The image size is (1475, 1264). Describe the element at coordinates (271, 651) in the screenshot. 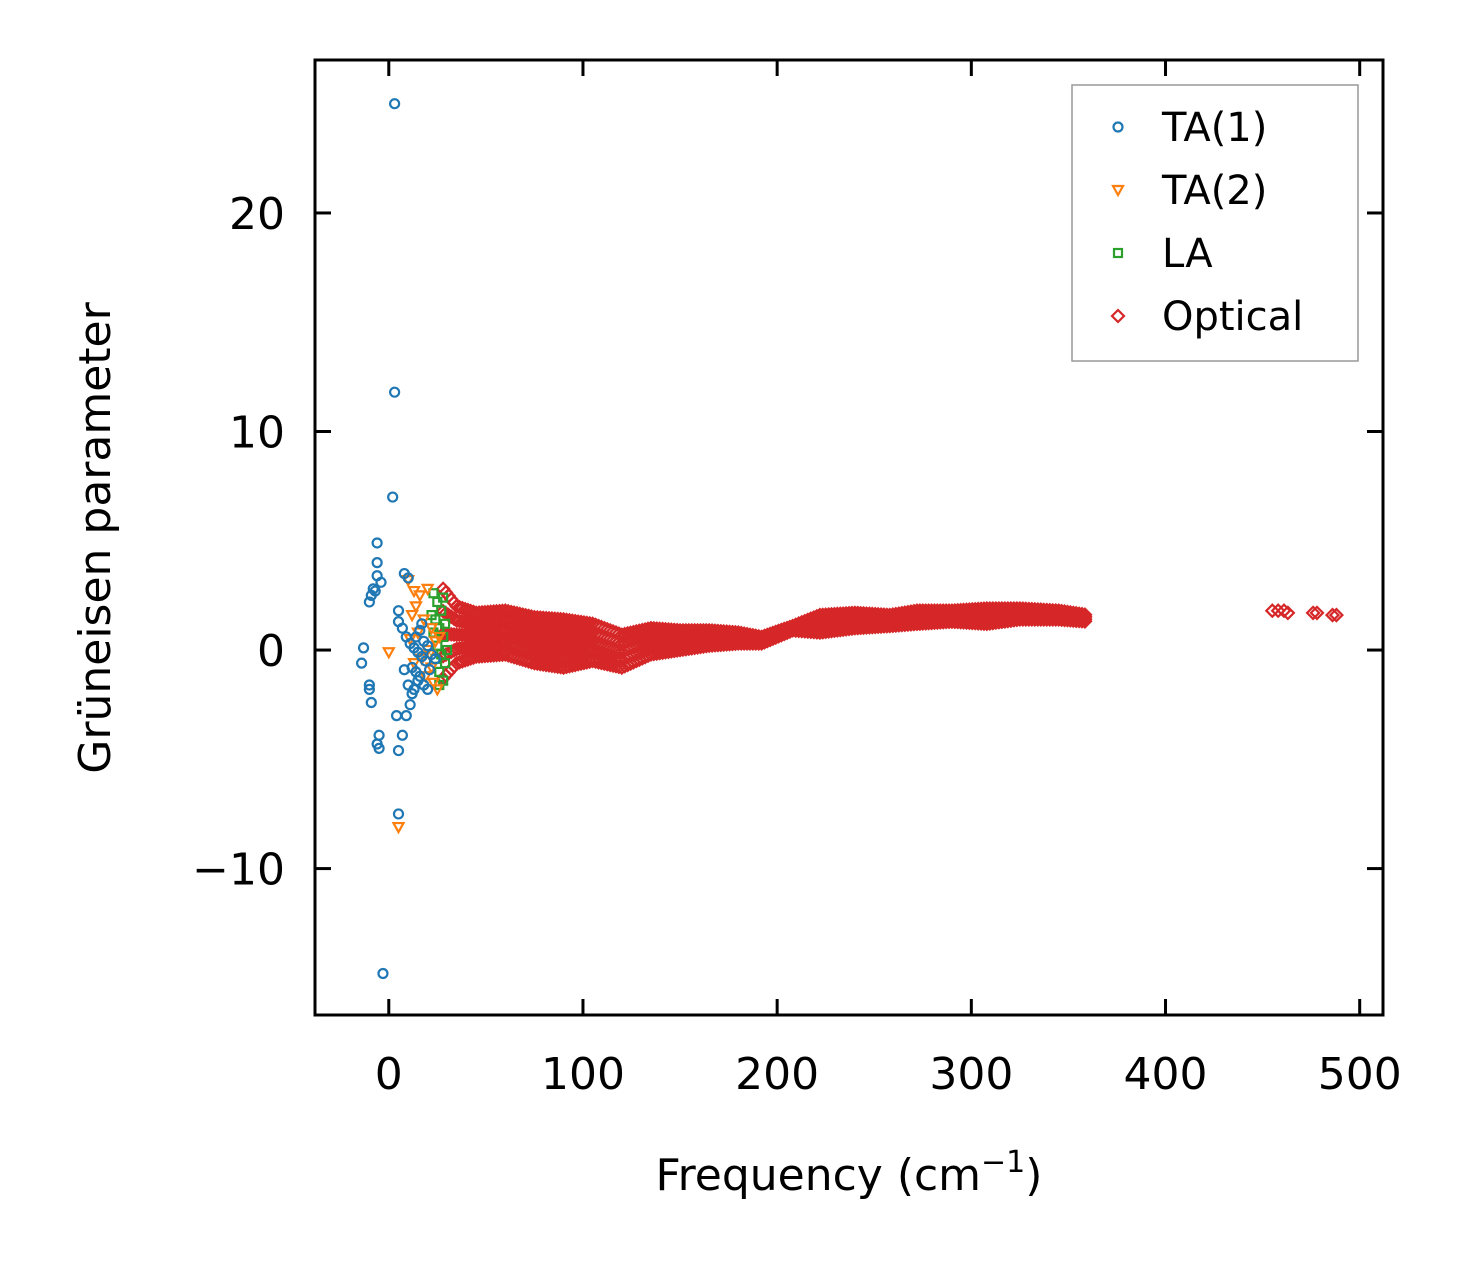

I see `y-tick-label: 0` at that location.